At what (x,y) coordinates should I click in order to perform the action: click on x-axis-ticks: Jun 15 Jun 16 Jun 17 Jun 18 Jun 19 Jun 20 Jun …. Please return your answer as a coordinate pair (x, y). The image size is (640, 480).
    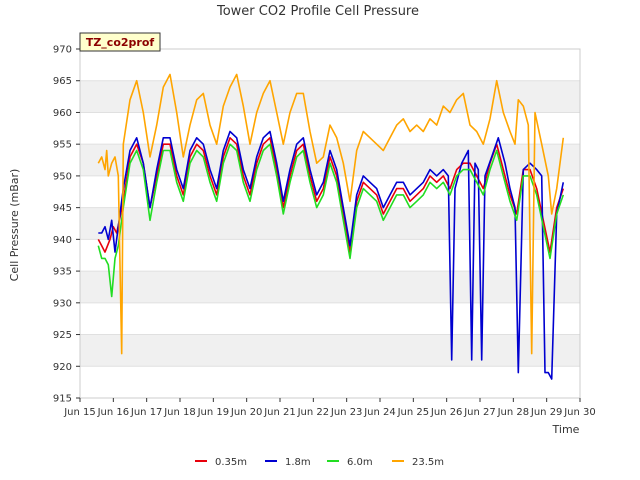
    Looking at the image, I should click on (329, 408).